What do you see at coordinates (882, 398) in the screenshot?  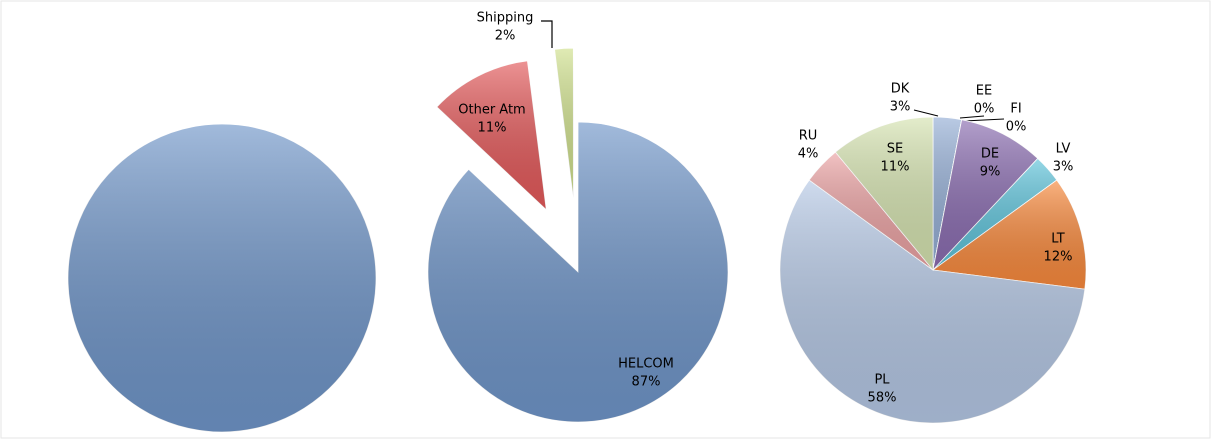 I see `value-label: 58%` at bounding box center [882, 398].